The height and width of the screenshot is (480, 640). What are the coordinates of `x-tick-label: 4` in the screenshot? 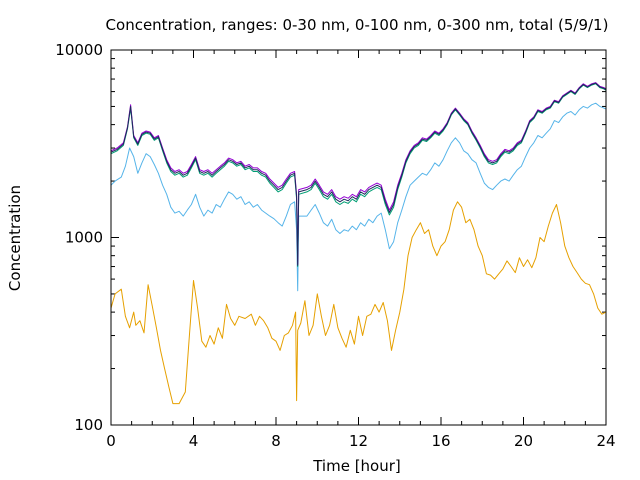 It's located at (194, 441).